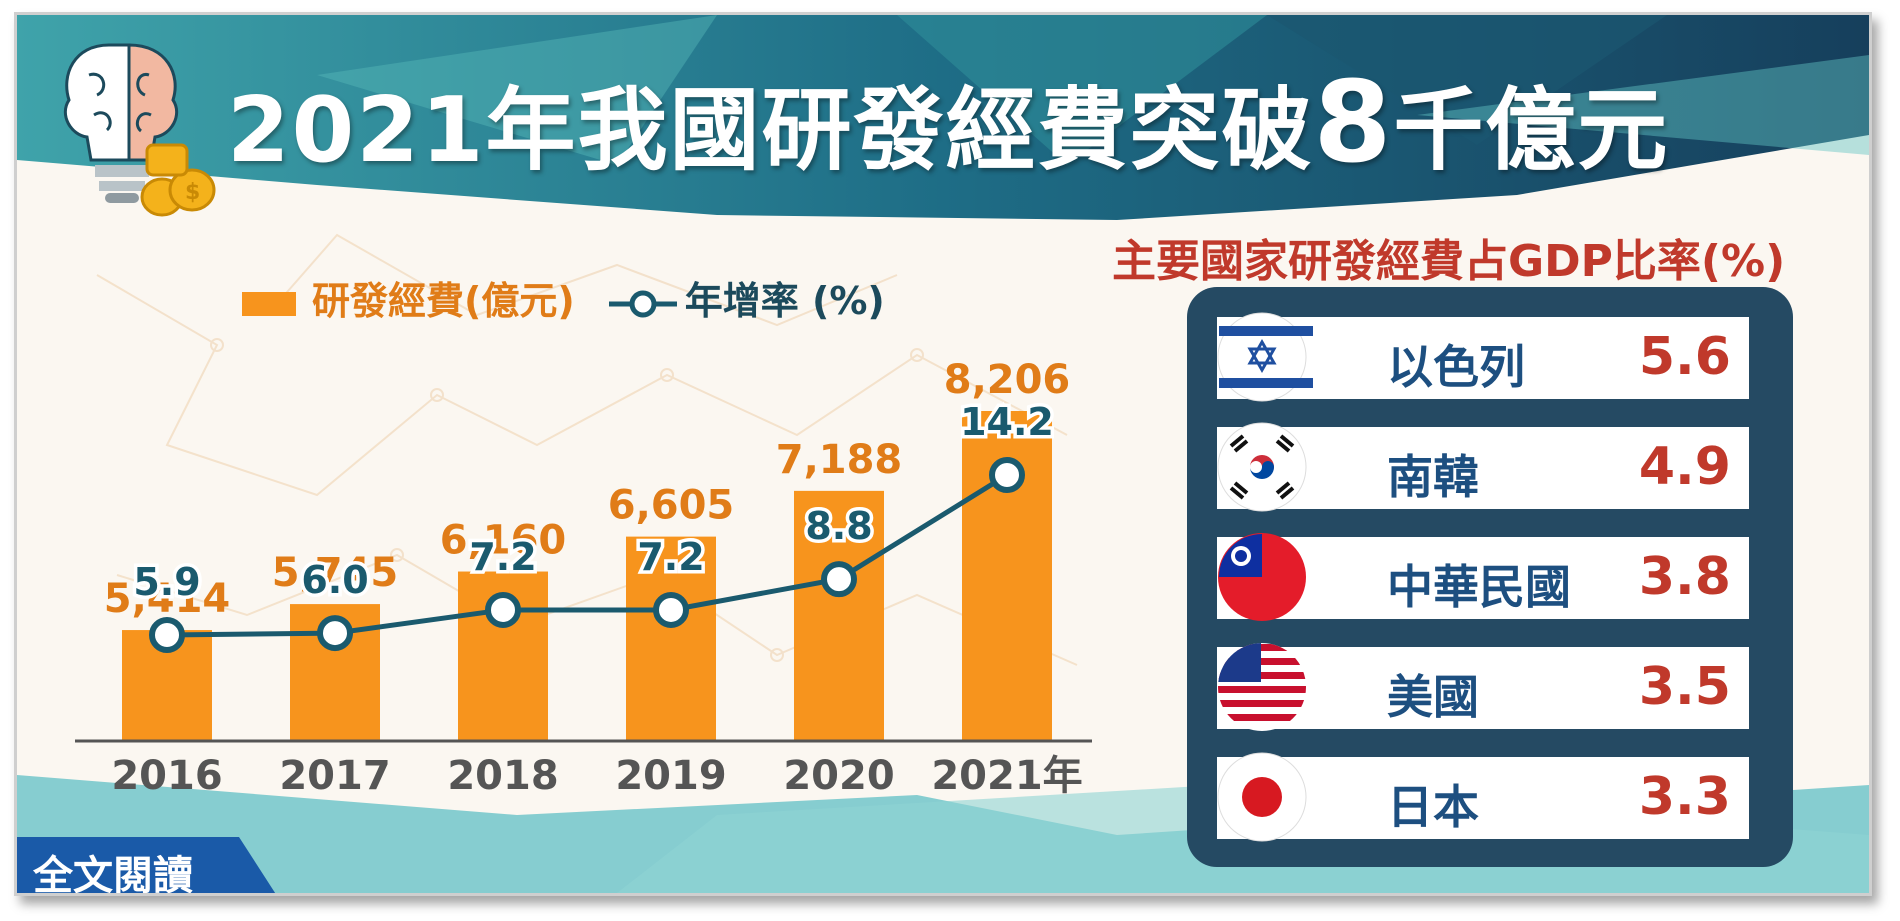  What do you see at coordinates (784, 301) in the screenshot?
I see `line-legend-label: 年增率 (%)` at bounding box center [784, 301].